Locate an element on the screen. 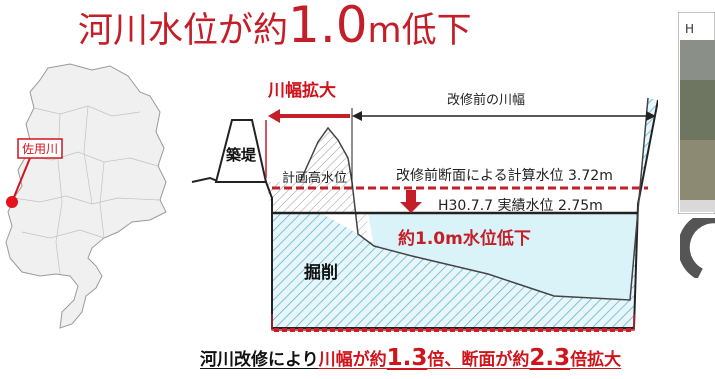 This screenshot has width=715, height=379. location-label: 佐用川 is located at coordinates (40, 149).